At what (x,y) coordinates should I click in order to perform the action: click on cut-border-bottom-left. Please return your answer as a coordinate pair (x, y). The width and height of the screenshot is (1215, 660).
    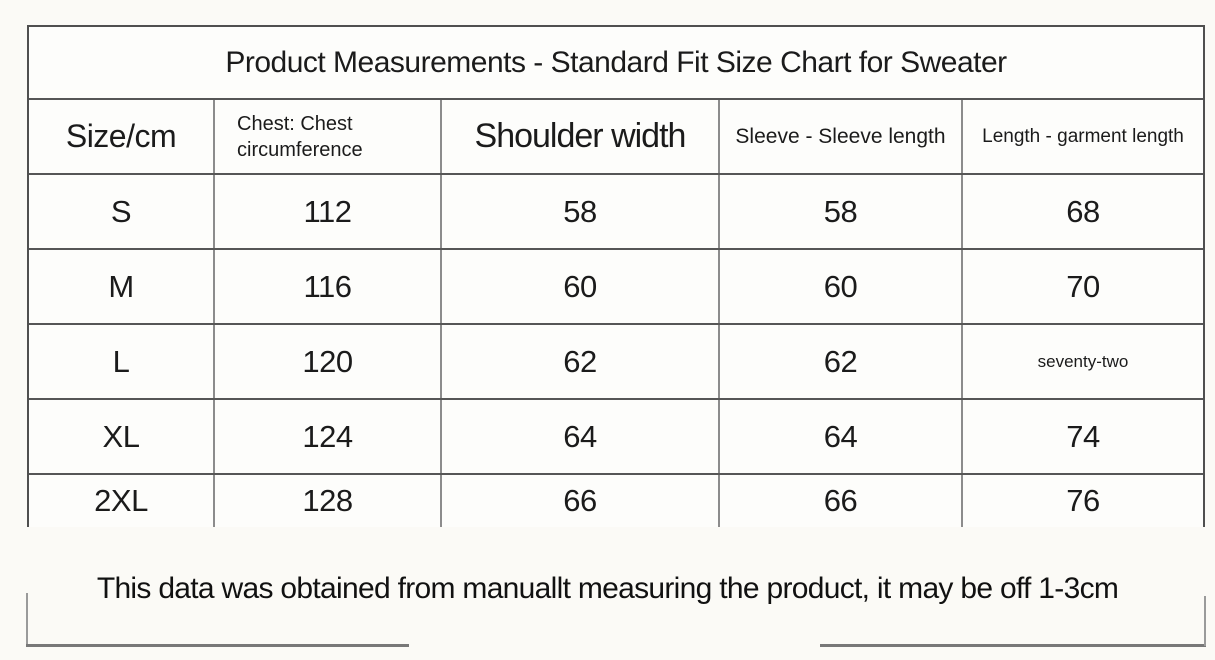
    Looking at the image, I should click on (217, 645).